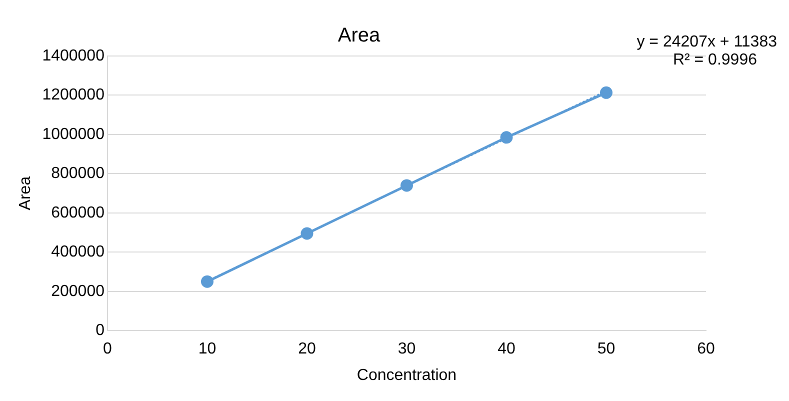  What do you see at coordinates (78, 213) in the screenshot?
I see `y-tick-label: 600000` at bounding box center [78, 213].